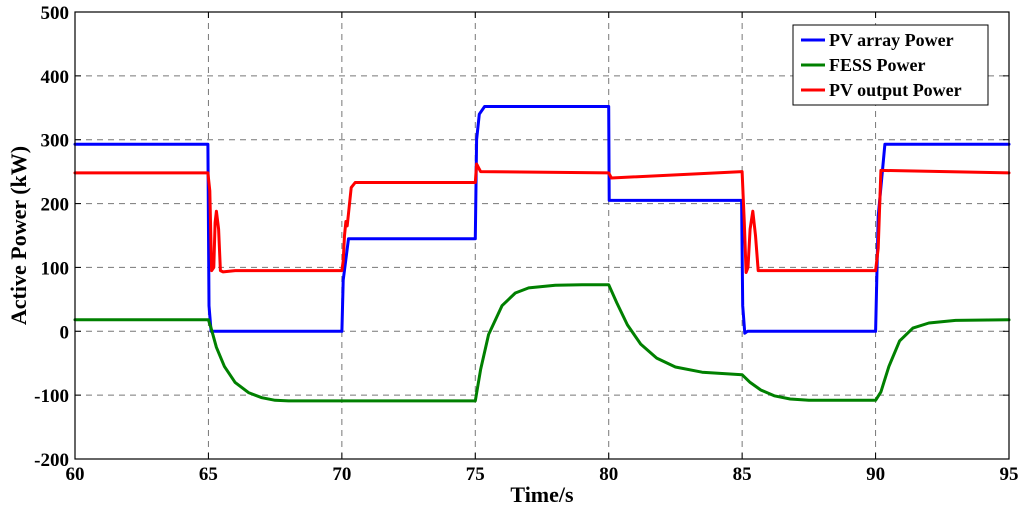 The width and height of the screenshot is (1024, 507). I want to click on x-tick-labels: 60 65 70 75 80 85 90 95, so click(542, 474).